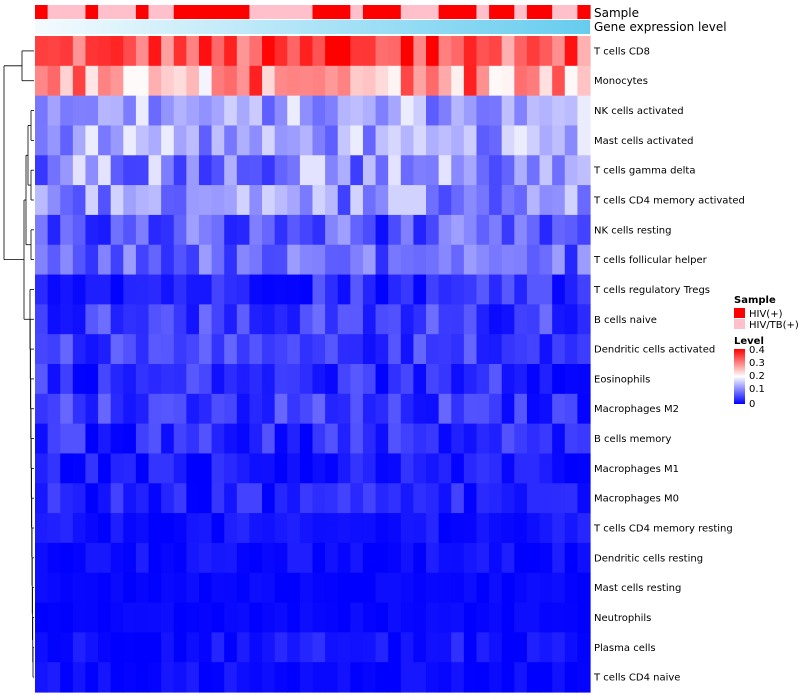 This screenshot has width=800, height=700. What do you see at coordinates (660, 27) in the screenshot?
I see `expression-annotation-label: Gene expression level` at bounding box center [660, 27].